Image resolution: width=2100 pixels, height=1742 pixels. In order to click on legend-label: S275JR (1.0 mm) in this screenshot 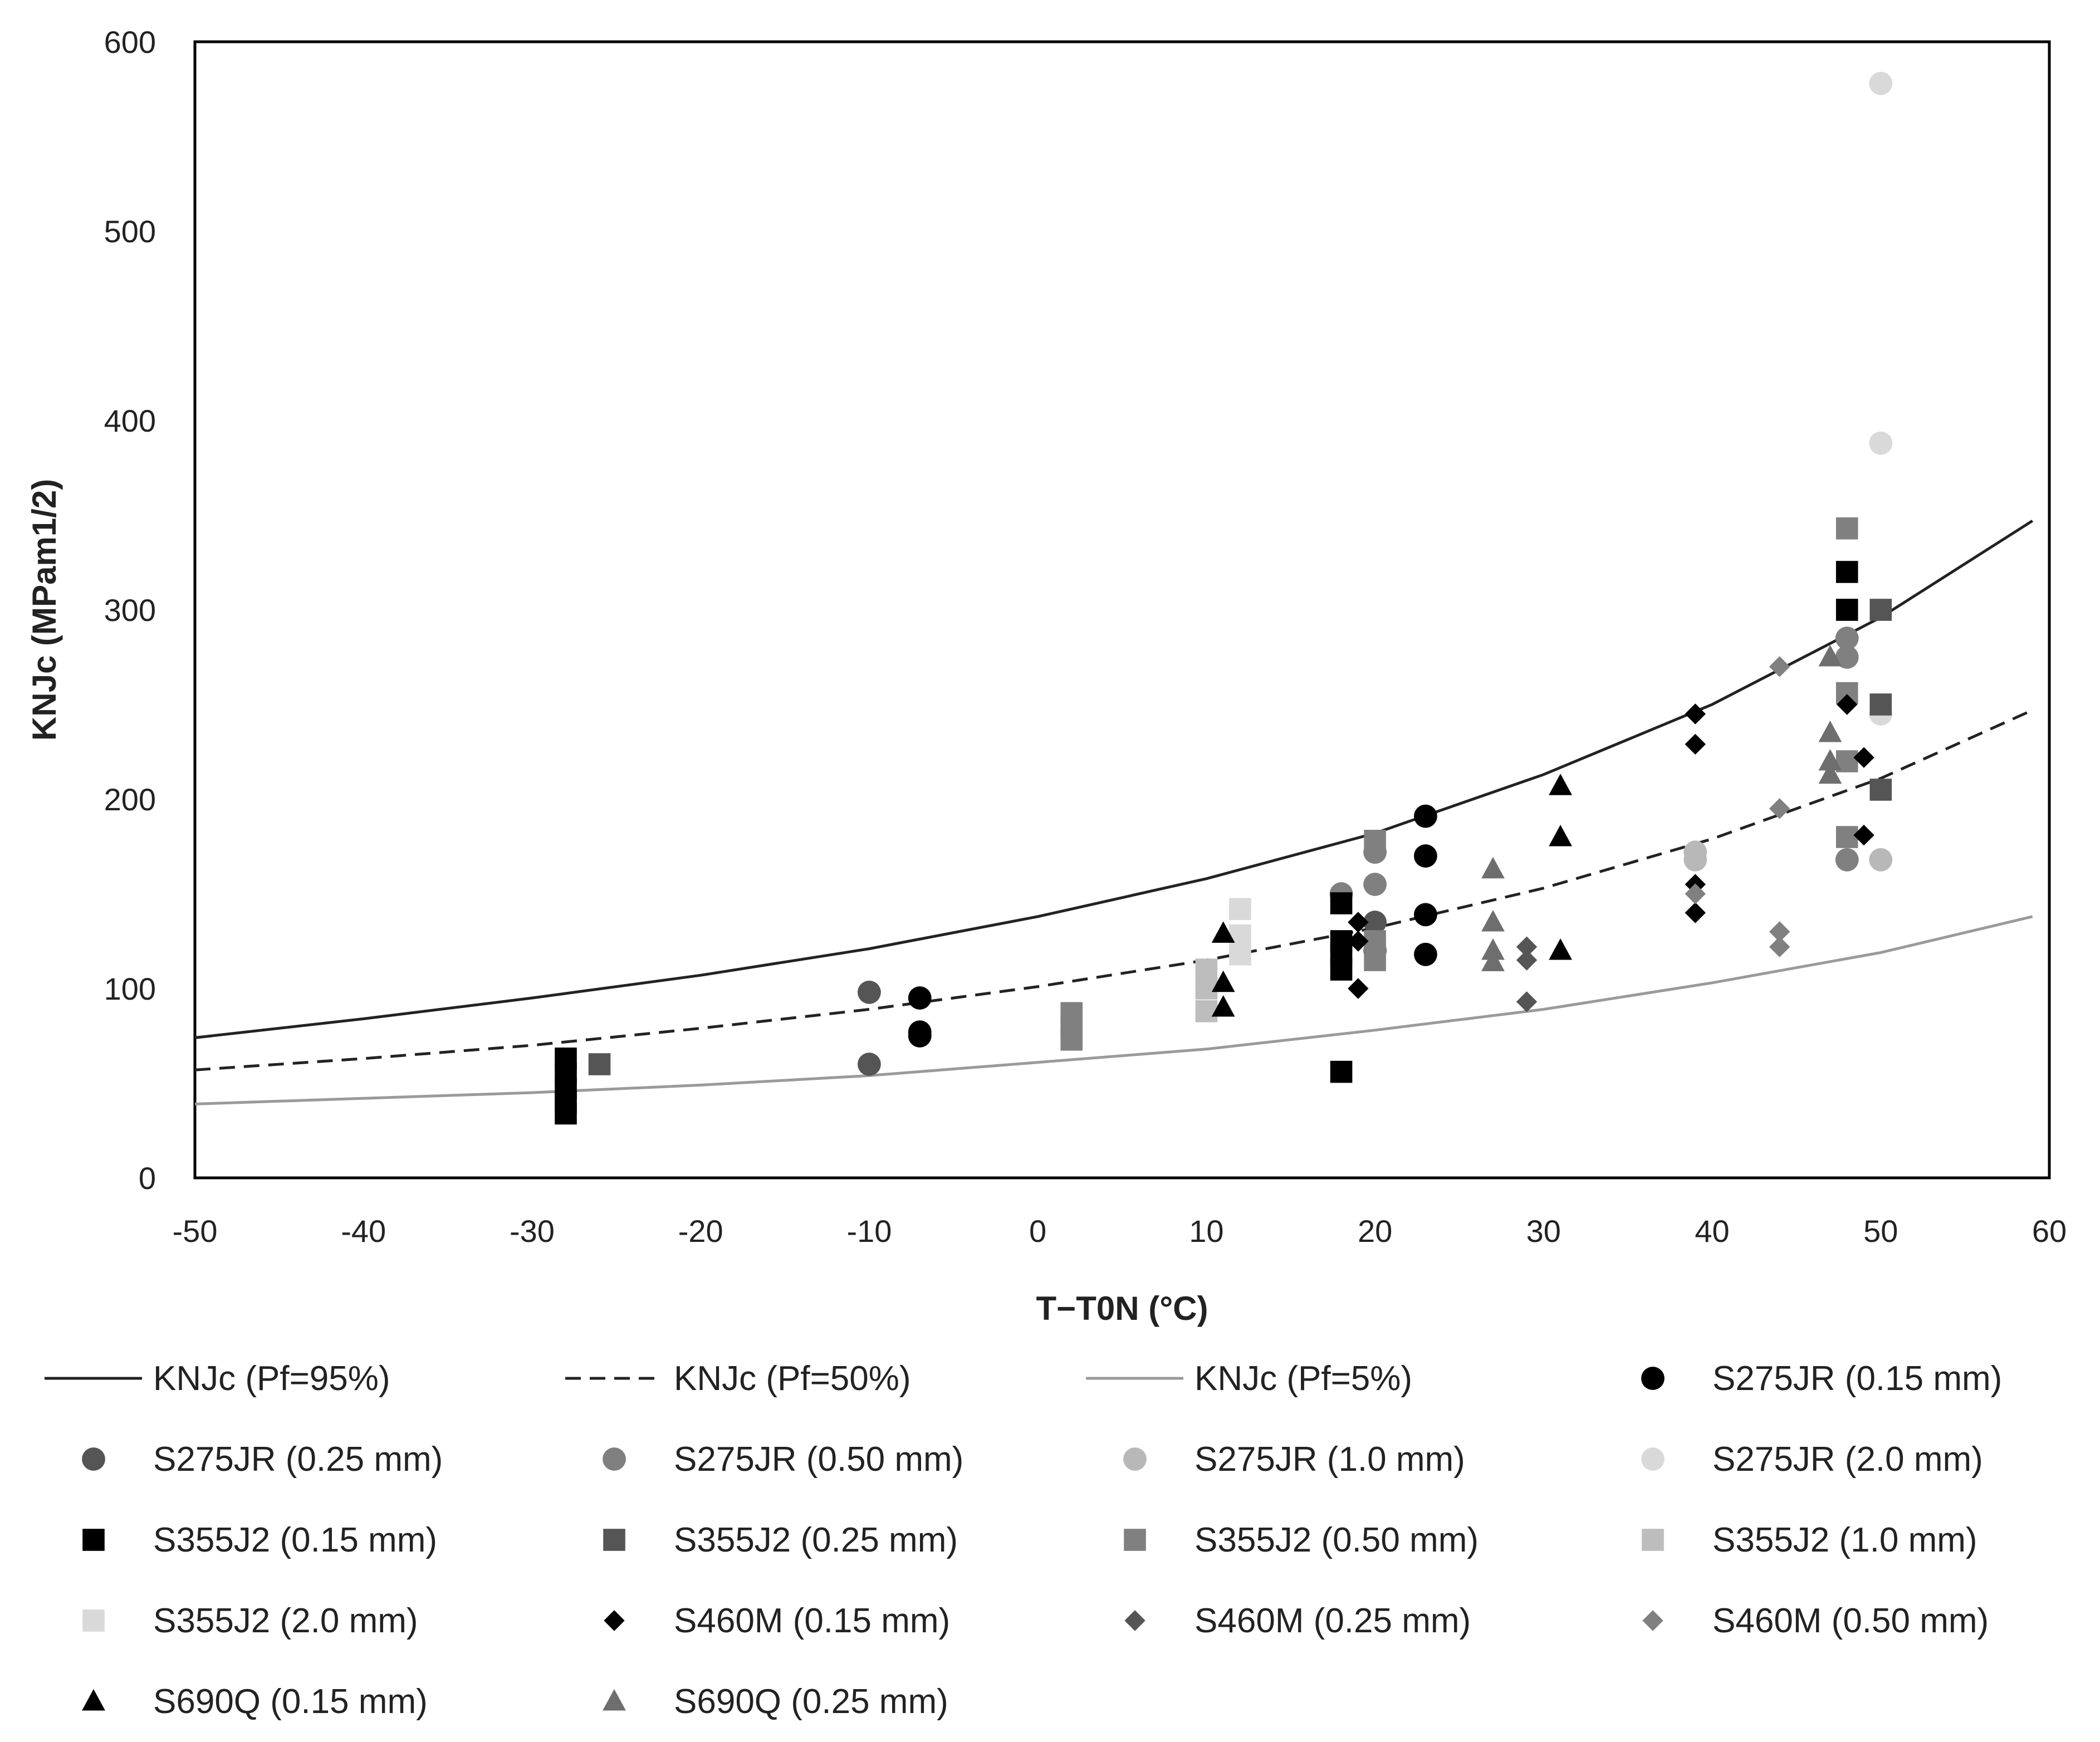, I will do `click(1330, 1459)`.